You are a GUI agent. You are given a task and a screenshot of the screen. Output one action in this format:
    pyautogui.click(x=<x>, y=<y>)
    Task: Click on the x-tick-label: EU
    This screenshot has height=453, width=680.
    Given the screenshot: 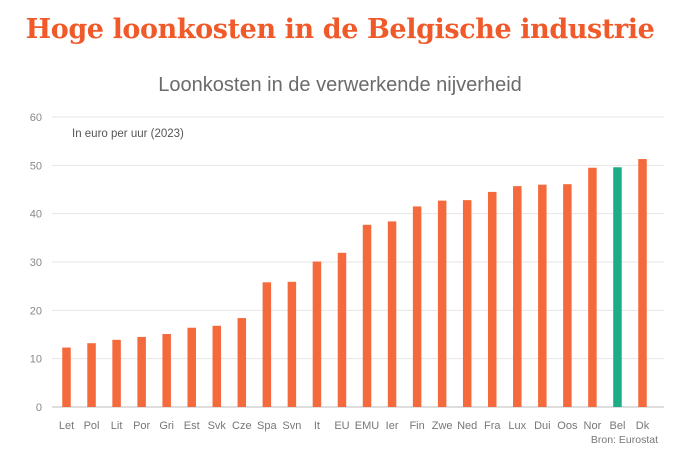 What is the action you would take?
    pyautogui.click(x=341, y=426)
    